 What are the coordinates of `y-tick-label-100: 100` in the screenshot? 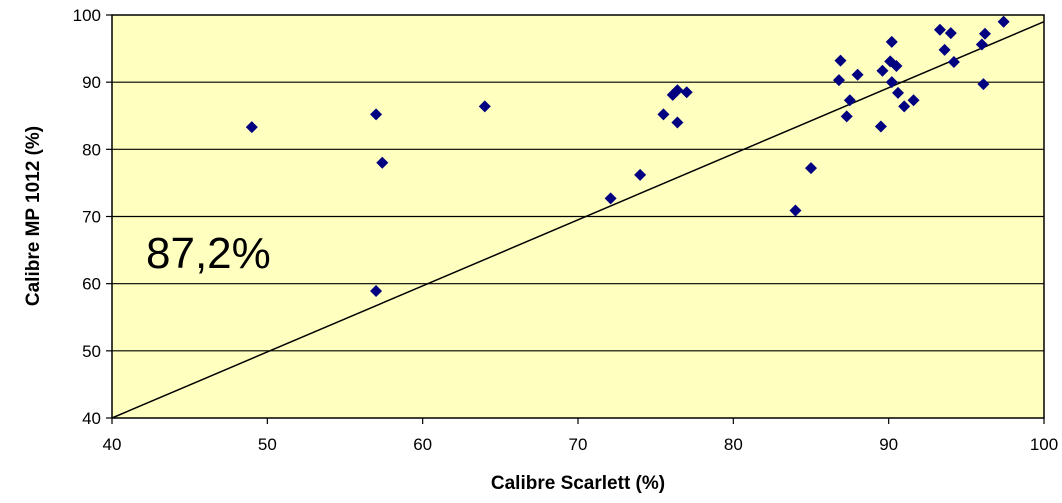 It's located at (87, 15).